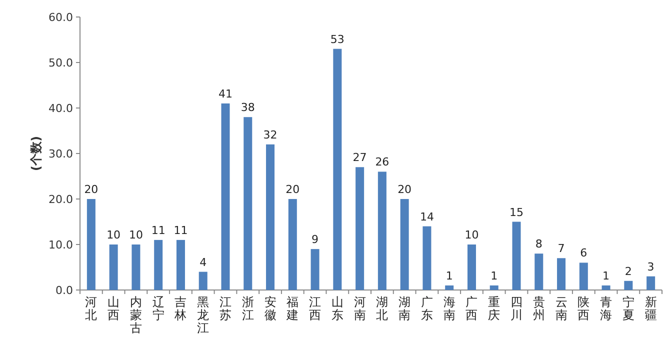  I want to click on data-label: 3, so click(650, 267).